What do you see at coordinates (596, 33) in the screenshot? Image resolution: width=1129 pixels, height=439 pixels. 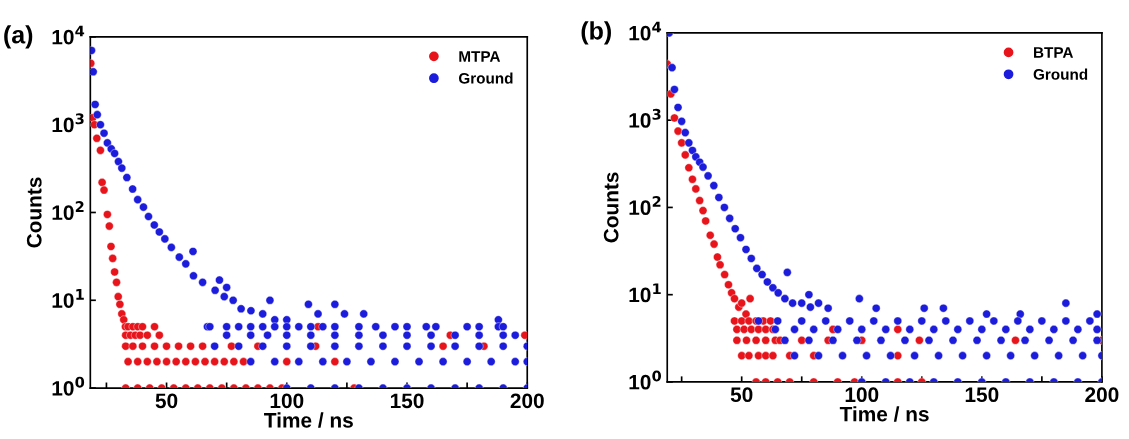 I see `chart-title: (b)` at bounding box center [596, 33].